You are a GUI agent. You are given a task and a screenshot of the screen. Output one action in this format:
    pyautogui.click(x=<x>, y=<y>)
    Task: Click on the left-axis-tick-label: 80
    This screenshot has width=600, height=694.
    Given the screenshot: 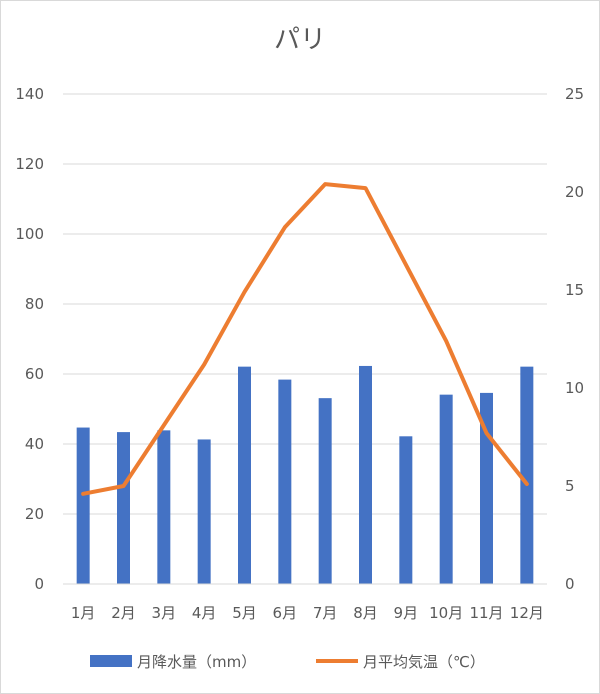 What is the action you would take?
    pyautogui.click(x=34, y=304)
    